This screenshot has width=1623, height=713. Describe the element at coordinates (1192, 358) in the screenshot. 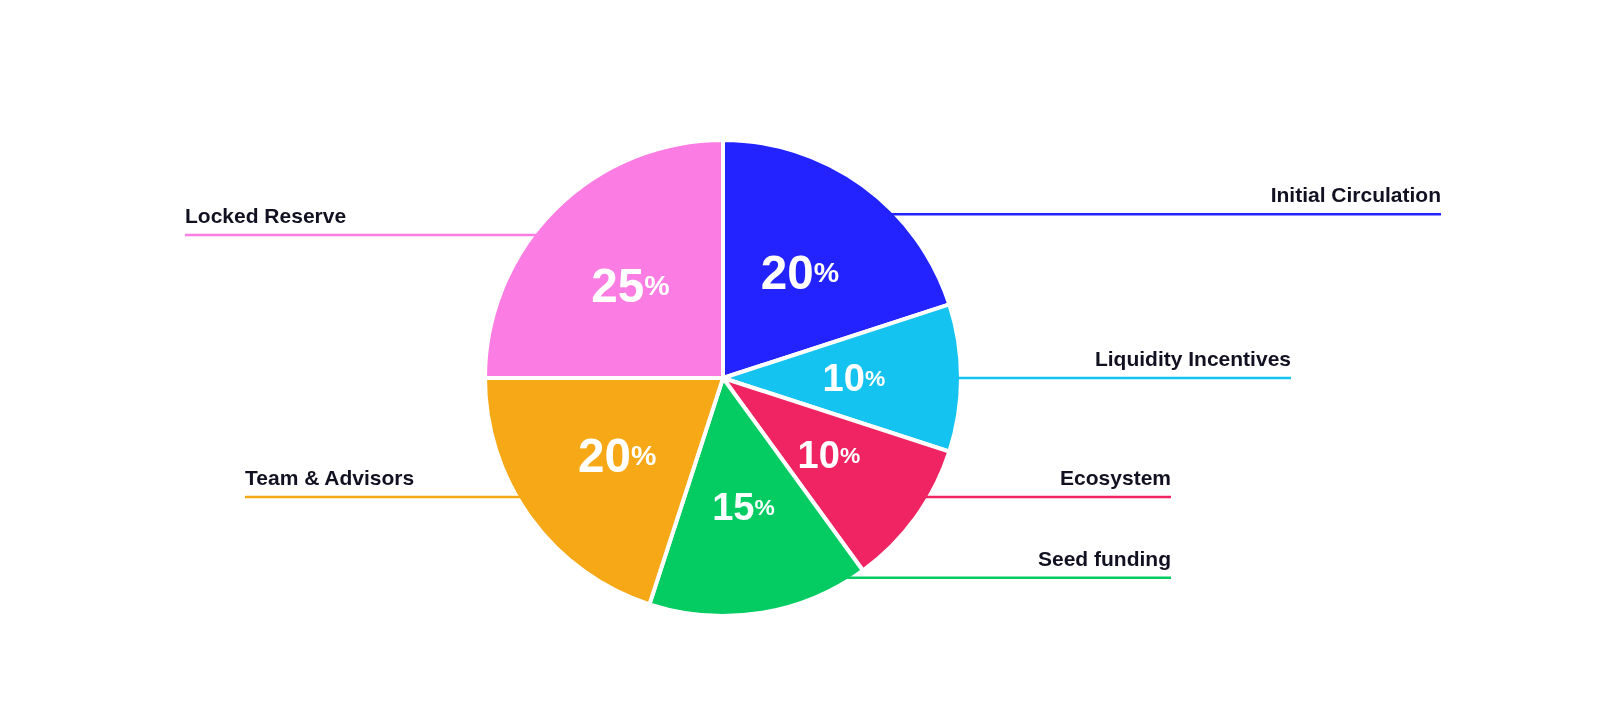

I see `slice-label: Liquidity Incentives` at that location.